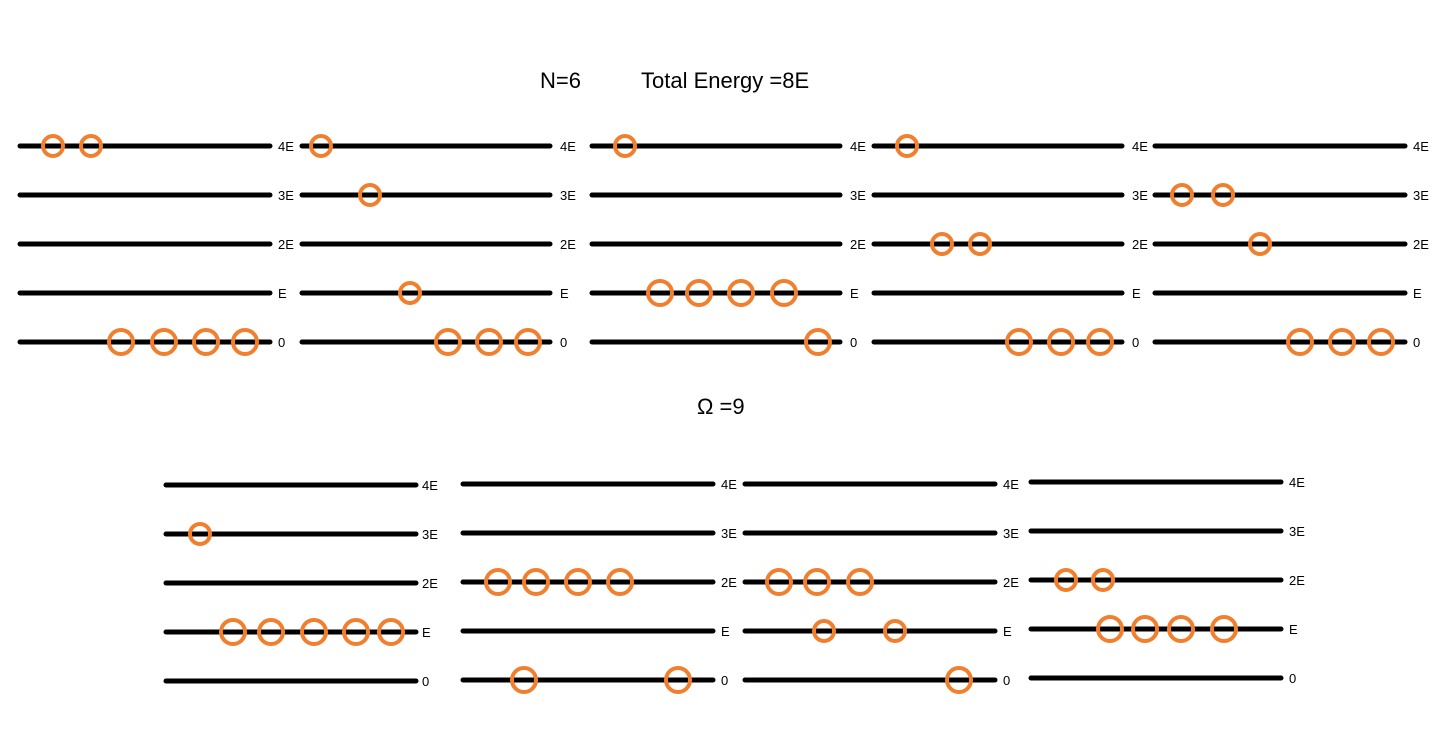  What do you see at coordinates (721, 406) in the screenshot?
I see `omega-label: Ω =9` at bounding box center [721, 406].